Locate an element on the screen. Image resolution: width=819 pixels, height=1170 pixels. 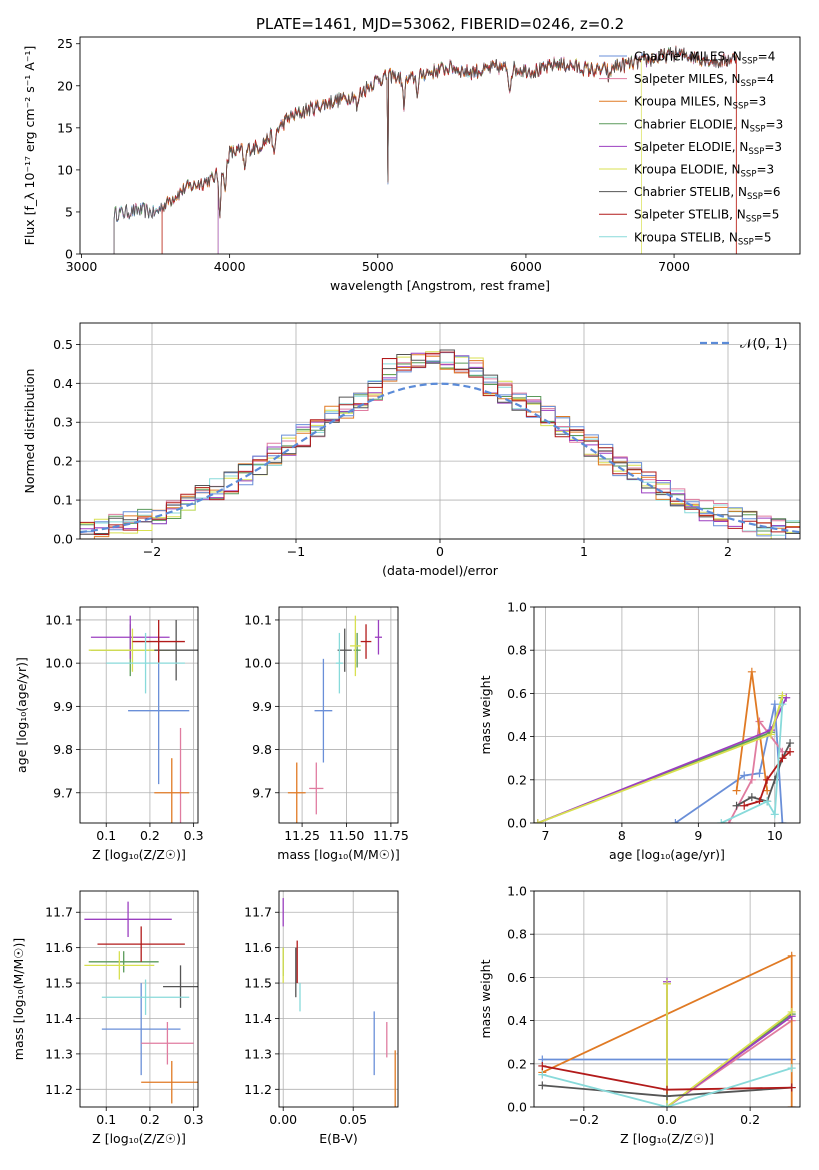
y-tick-label: 11.4 is located at coordinates (59, 1018).